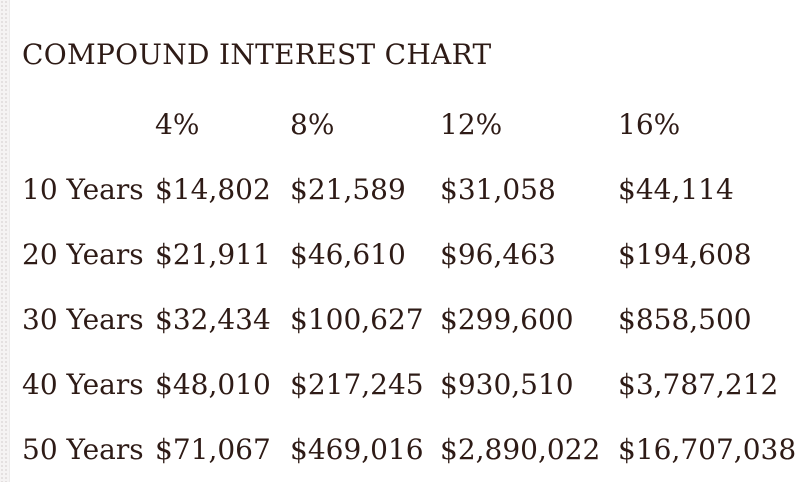 Image resolution: width=806 pixels, height=482 pixels. Describe the element at coordinates (257, 54) in the screenshot. I see `page-title: COMPOUND INTEREST CHART` at that location.